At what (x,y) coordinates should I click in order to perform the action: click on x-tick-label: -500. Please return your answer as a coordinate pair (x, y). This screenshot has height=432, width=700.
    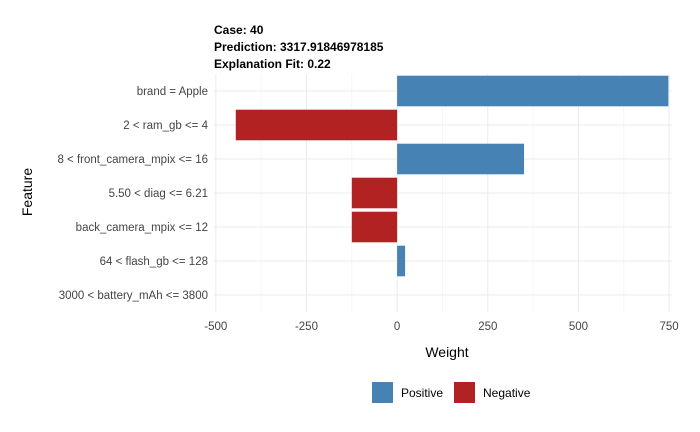
    Looking at the image, I should click on (215, 327).